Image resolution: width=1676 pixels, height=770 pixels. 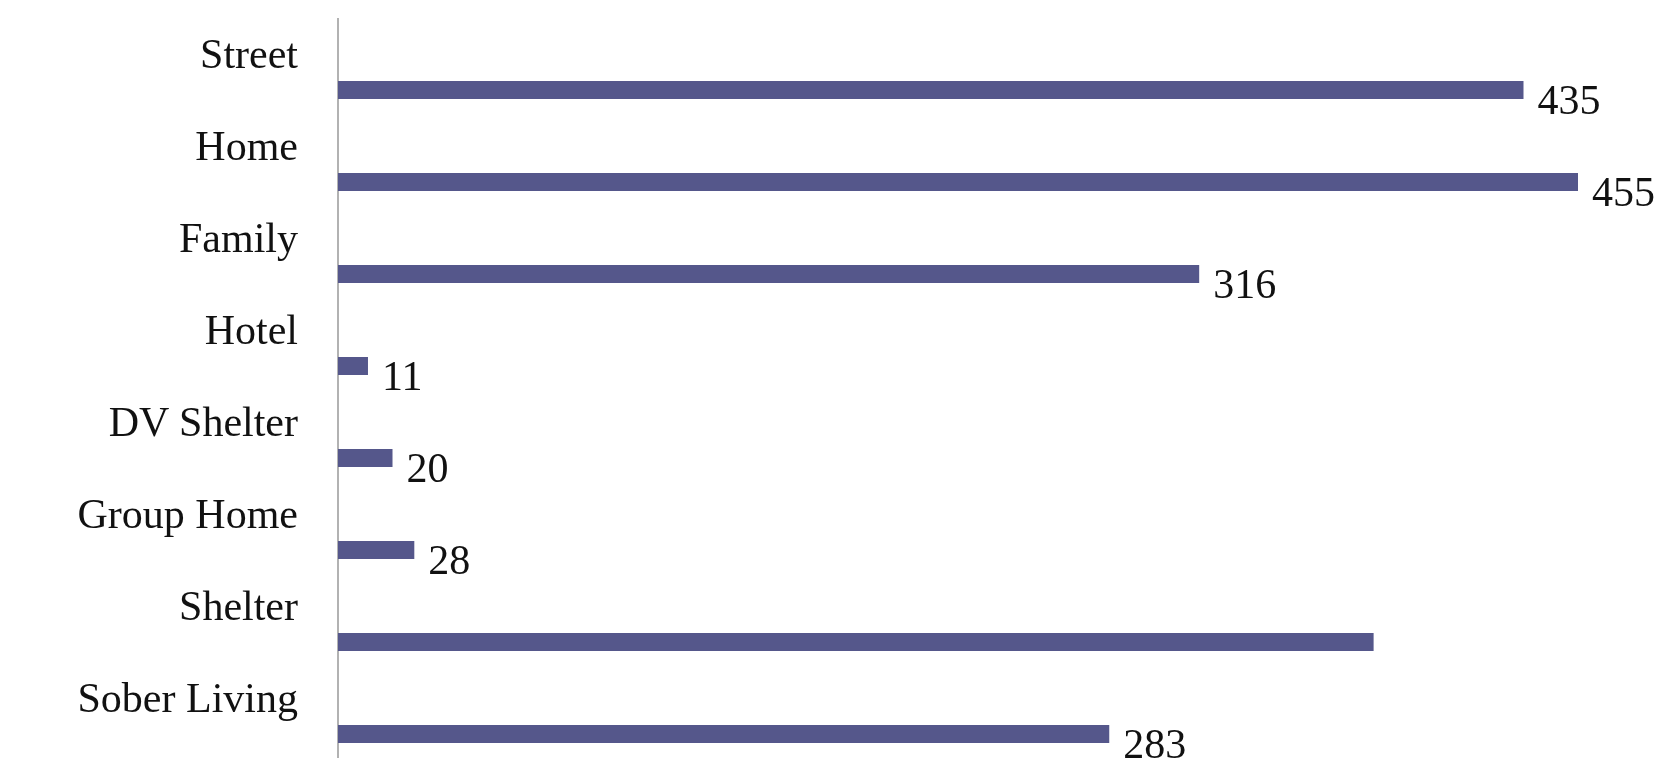 I want to click on data-label: 11, so click(x=402, y=376).